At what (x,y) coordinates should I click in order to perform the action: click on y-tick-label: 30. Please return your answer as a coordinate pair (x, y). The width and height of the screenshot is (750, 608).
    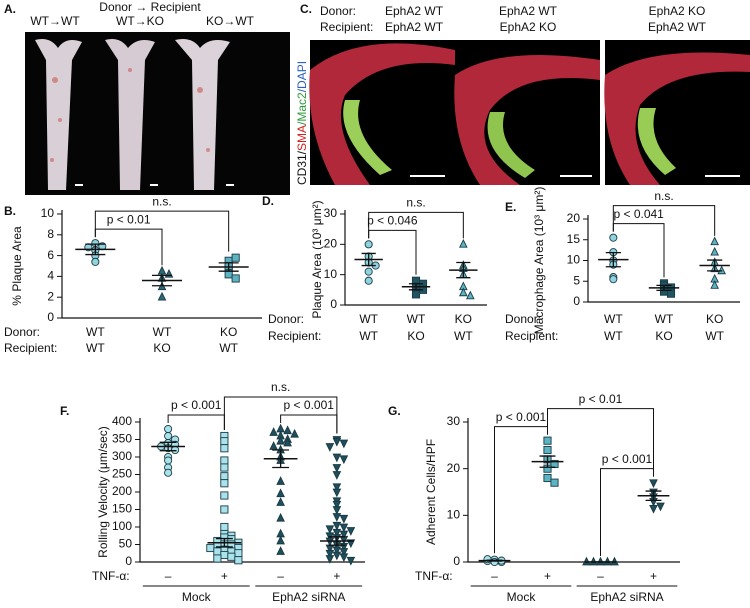
    Looking at the image, I should click on (331, 213).